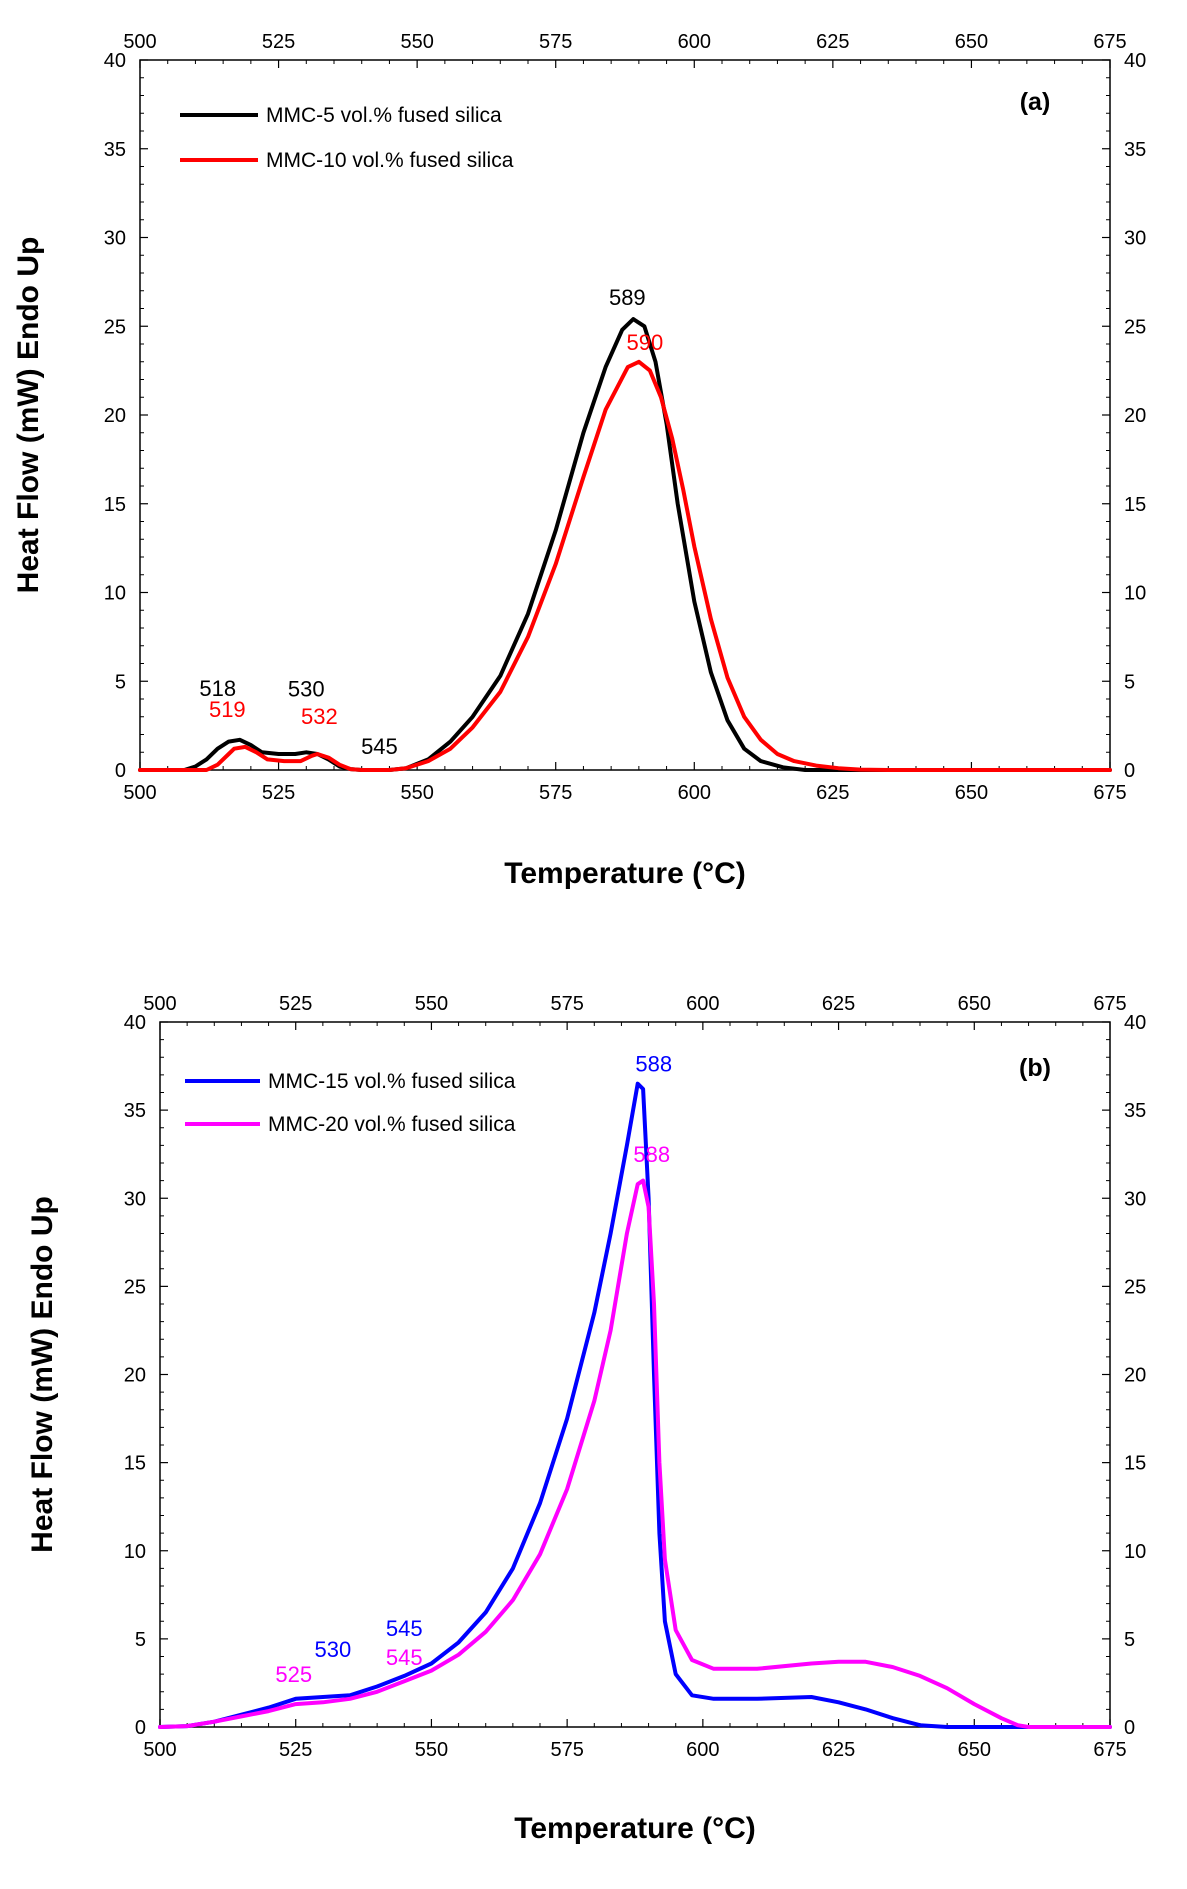  Describe the element at coordinates (651, 1154) in the screenshot. I see `peak-label-588-magenta: 588` at that location.